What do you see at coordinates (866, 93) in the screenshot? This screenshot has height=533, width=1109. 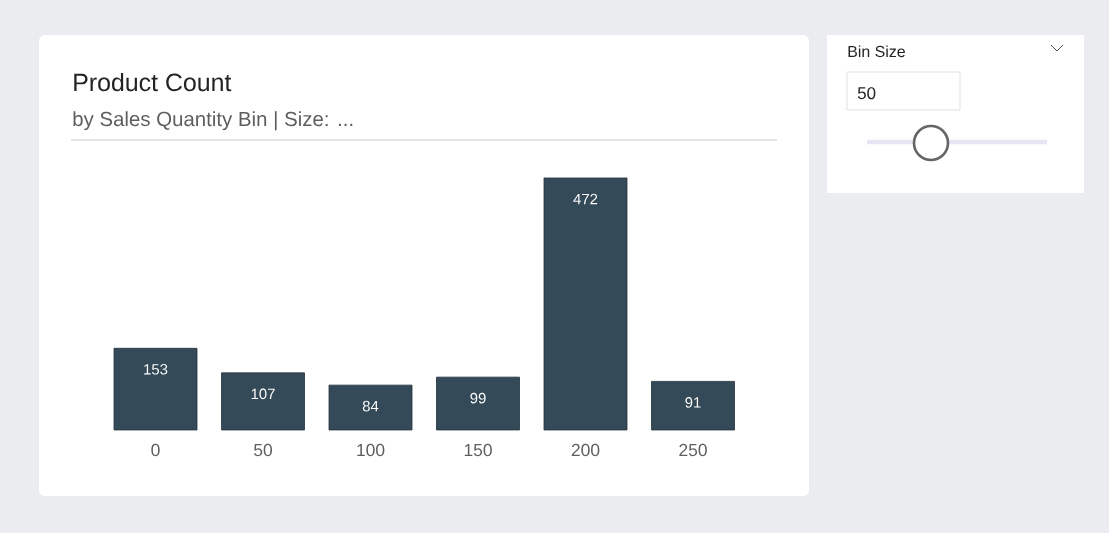 I see `text: 50` at bounding box center [866, 93].